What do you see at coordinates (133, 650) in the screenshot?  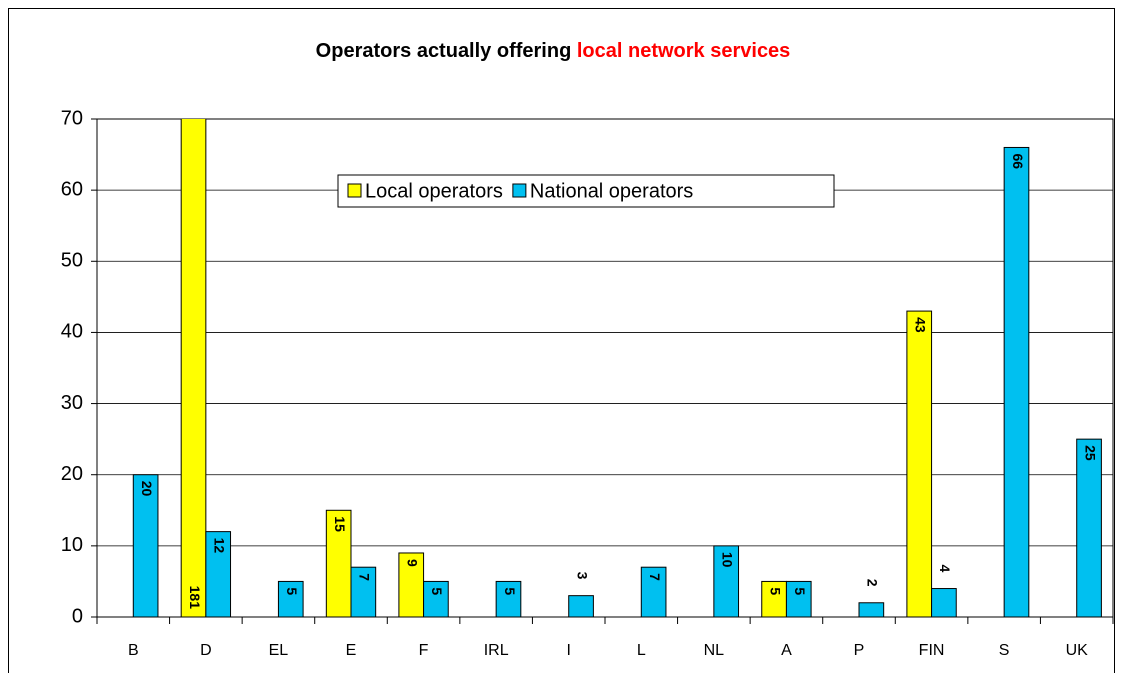 I see `x-tick-label: B` at bounding box center [133, 650].